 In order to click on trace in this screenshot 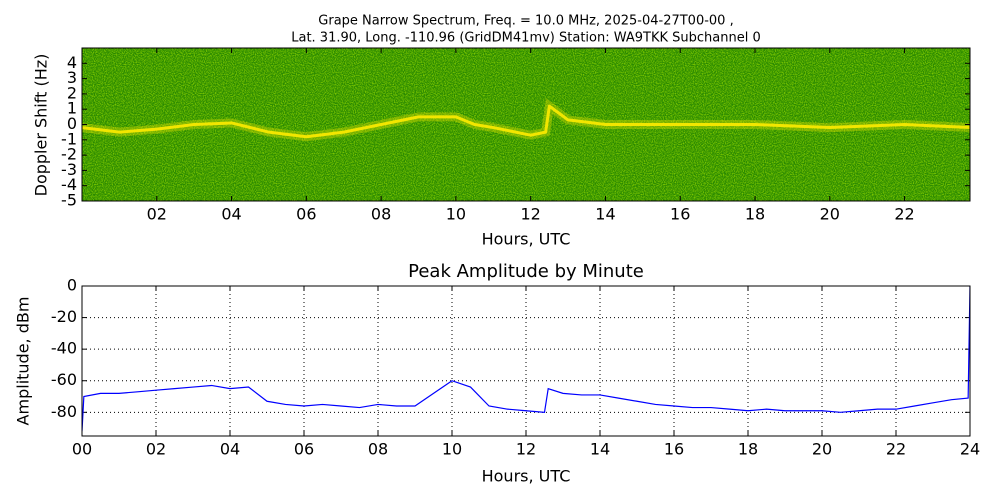, I will do `click(526, 121)`.